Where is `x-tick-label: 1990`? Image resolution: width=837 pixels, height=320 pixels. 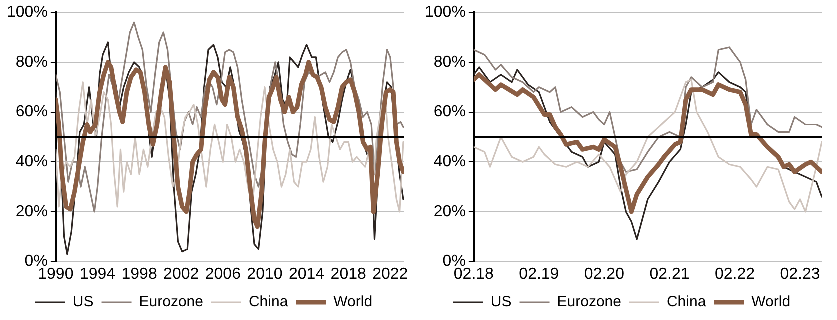 x-tick-label: 1990 is located at coordinates (56, 274).